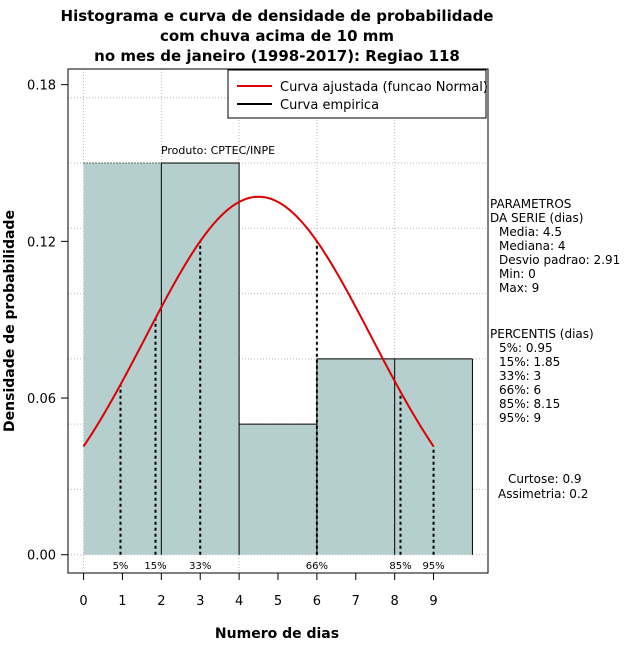  Describe the element at coordinates (317, 601) in the screenshot. I see `x-tick-label: 6` at that location.